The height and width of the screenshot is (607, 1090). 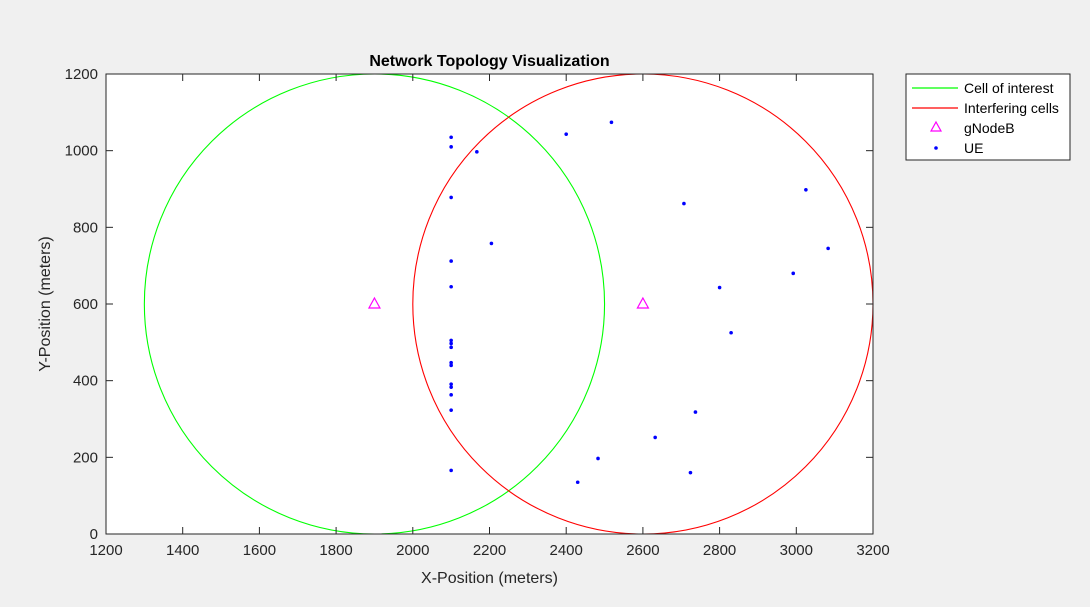 I want to click on x-tick-label: 1400, so click(x=182, y=550).